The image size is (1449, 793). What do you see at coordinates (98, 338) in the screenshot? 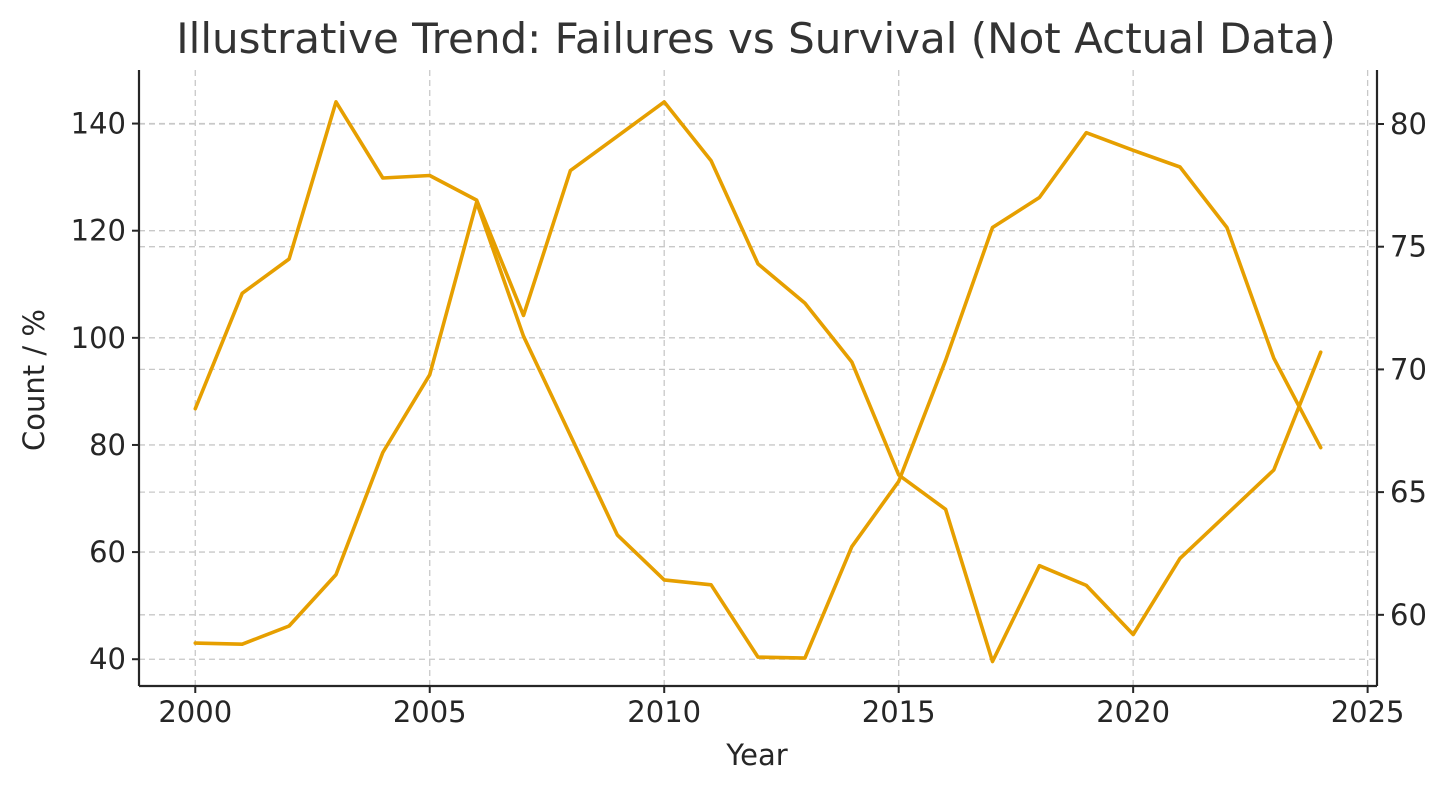
I see `y-tick-label: 100` at bounding box center [98, 338].